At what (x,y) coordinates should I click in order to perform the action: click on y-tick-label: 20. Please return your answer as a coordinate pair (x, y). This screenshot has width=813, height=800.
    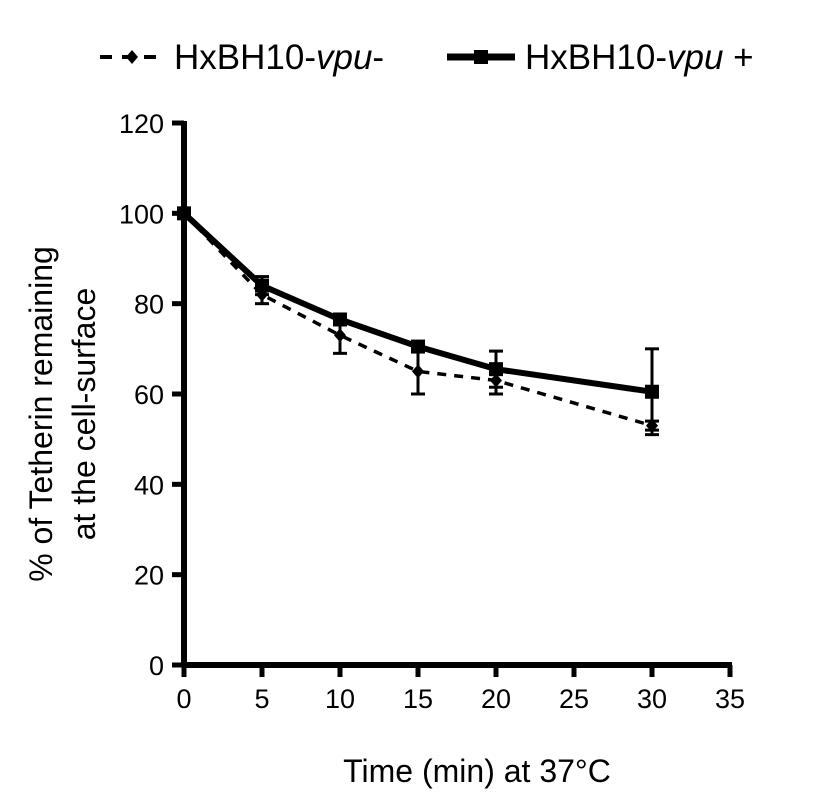
    Looking at the image, I should click on (149, 576).